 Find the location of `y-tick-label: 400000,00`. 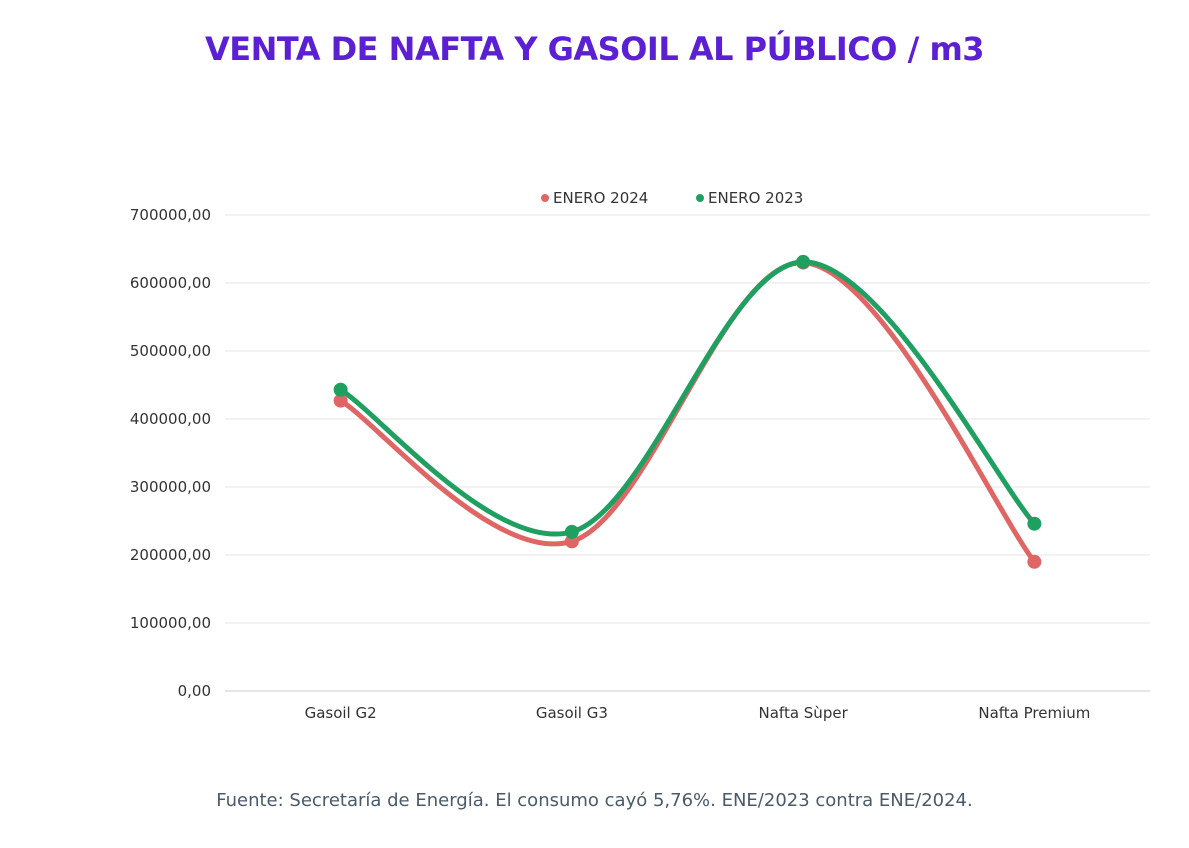

y-tick-label: 400000,00 is located at coordinates (170, 419).